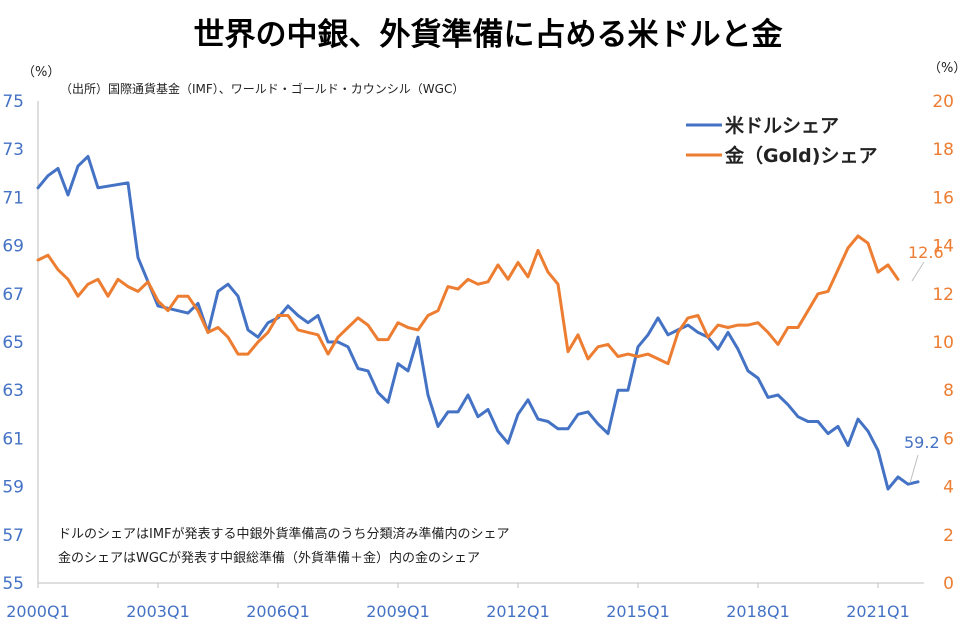 This screenshot has width=976, height=638. I want to click on right-axis-unit: （%）, so click(947, 68).